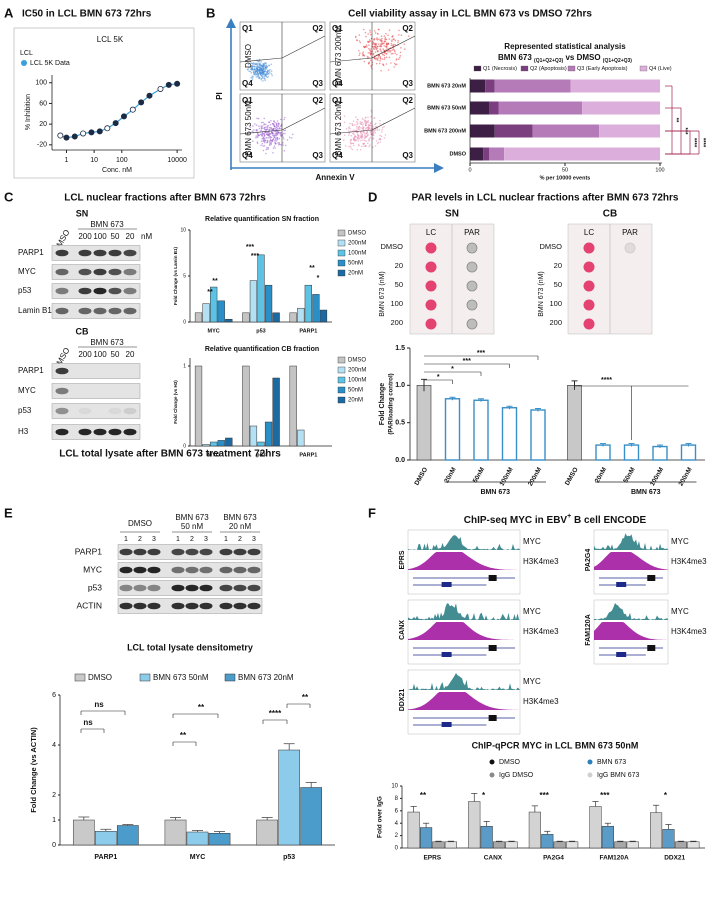 Image resolution: width=717 pixels, height=899 pixels. What do you see at coordinates (380, 817) in the screenshot?
I see `y-axis-label: Fold over IgG` at bounding box center [380, 817].